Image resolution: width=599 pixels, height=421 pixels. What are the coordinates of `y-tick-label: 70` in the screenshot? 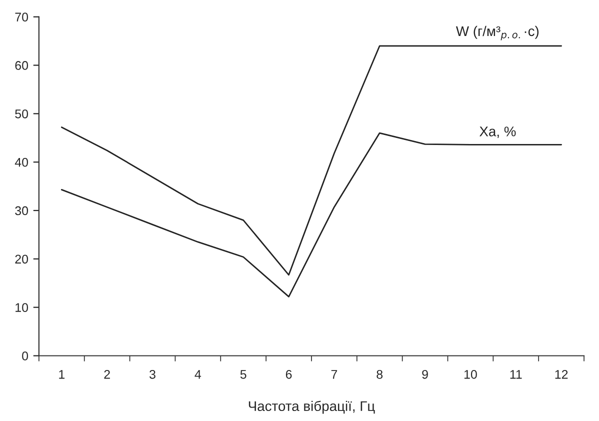 It's located at (21, 17).